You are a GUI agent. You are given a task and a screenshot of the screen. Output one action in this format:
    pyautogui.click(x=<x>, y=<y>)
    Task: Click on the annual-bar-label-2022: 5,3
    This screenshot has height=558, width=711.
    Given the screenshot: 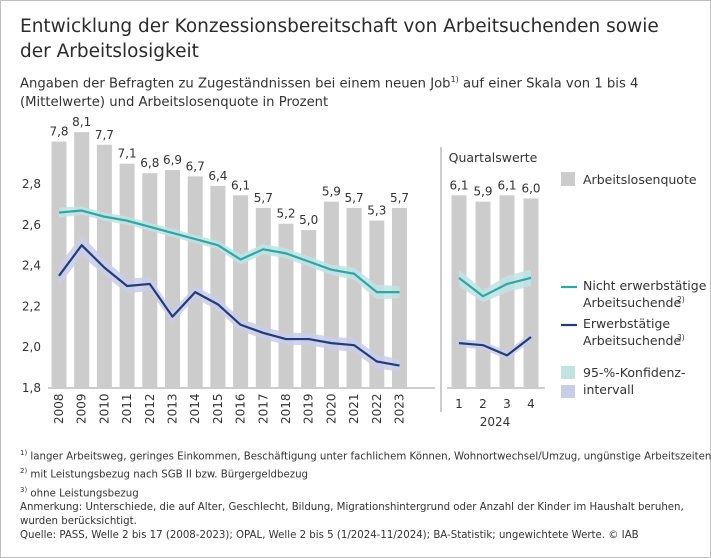 What is the action you would take?
    pyautogui.click(x=376, y=211)
    